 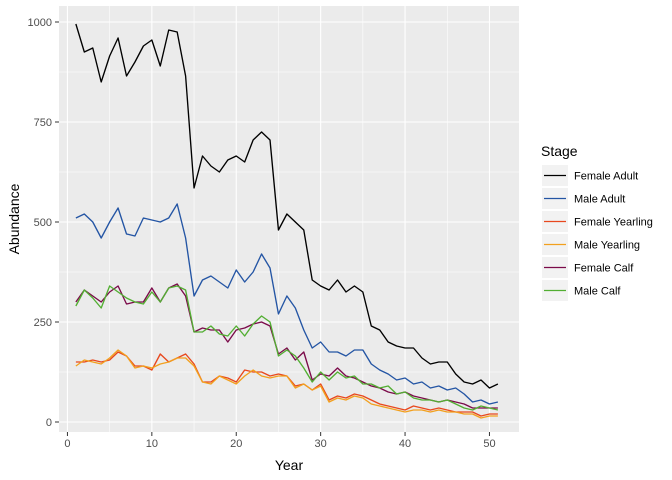 I want to click on x-tick-label: 50, so click(x=489, y=444).